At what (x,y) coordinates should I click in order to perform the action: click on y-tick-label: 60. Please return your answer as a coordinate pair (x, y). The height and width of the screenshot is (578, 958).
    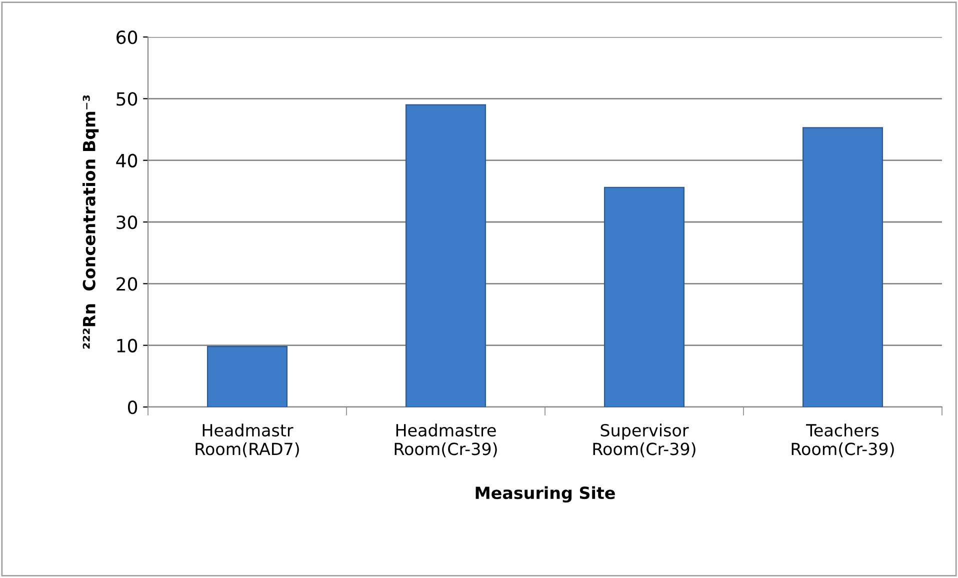
    Looking at the image, I should click on (127, 37).